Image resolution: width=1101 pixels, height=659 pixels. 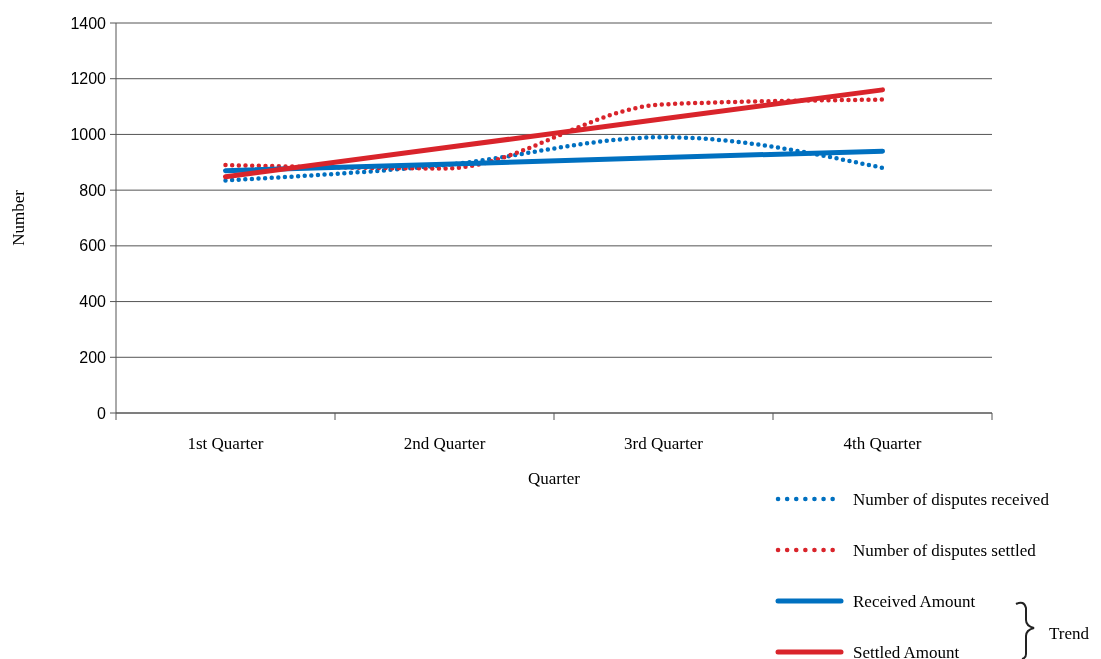 I want to click on x-tick-label: 3rd Quarter, so click(x=664, y=443).